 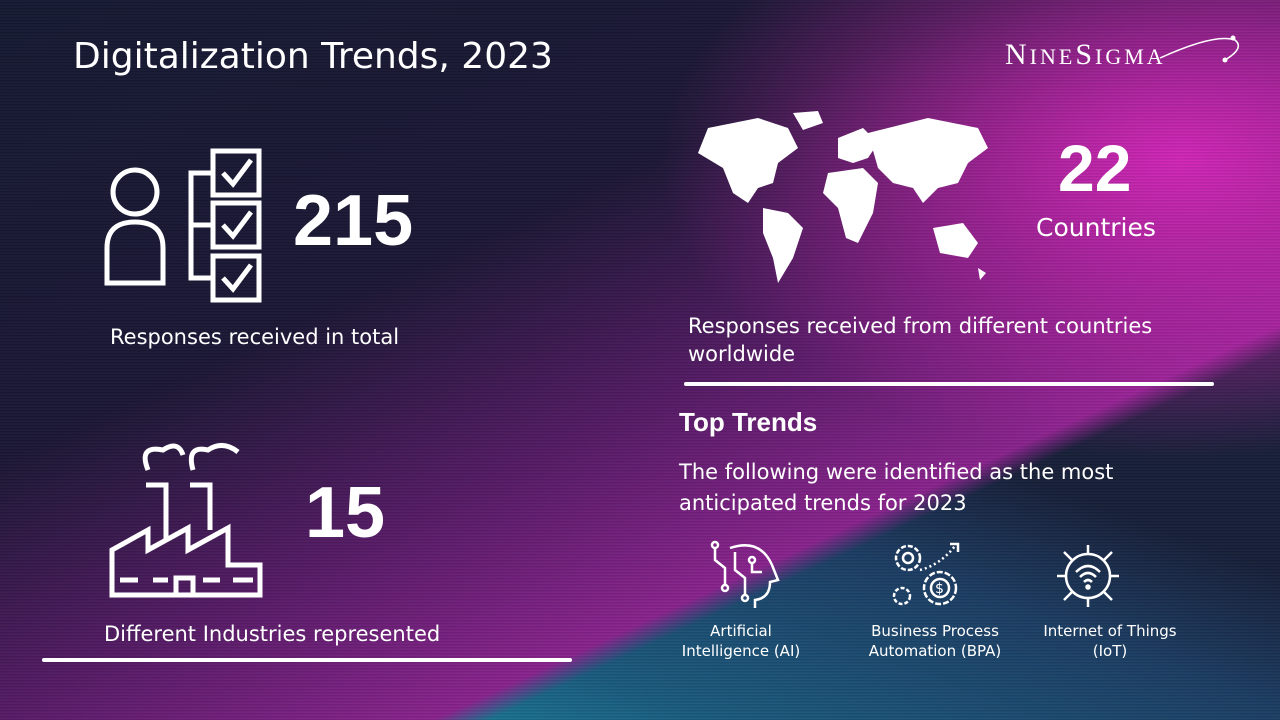 What do you see at coordinates (272, 634) in the screenshot?
I see `industries-caption: Different Industries represented` at bounding box center [272, 634].